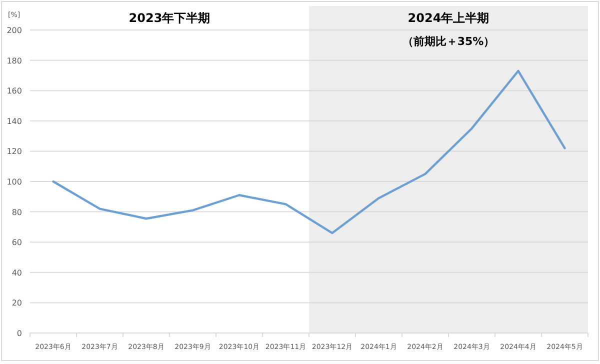 The height and width of the screenshot is (364, 600). Describe the element at coordinates (19, 333) in the screenshot. I see `y-tick-label: 0` at that location.